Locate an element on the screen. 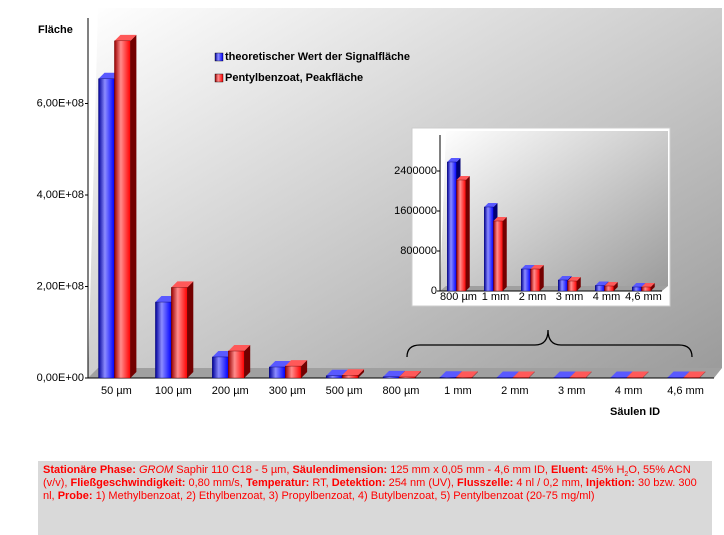 Image resolution: width=724 pixels, height=535 pixels. y-tick-label: 6,00E+08 is located at coordinates (60, 103).